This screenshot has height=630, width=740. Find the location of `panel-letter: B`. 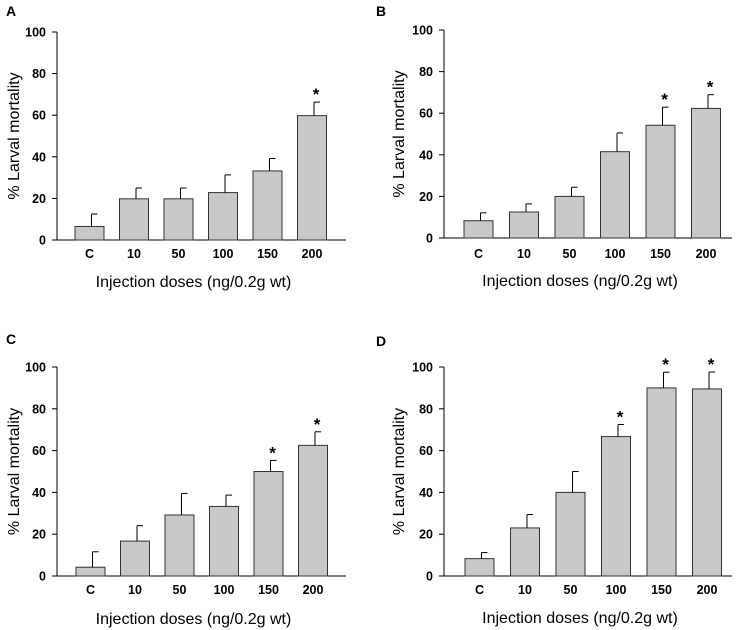

panel-letter: B is located at coordinates (381, 11).